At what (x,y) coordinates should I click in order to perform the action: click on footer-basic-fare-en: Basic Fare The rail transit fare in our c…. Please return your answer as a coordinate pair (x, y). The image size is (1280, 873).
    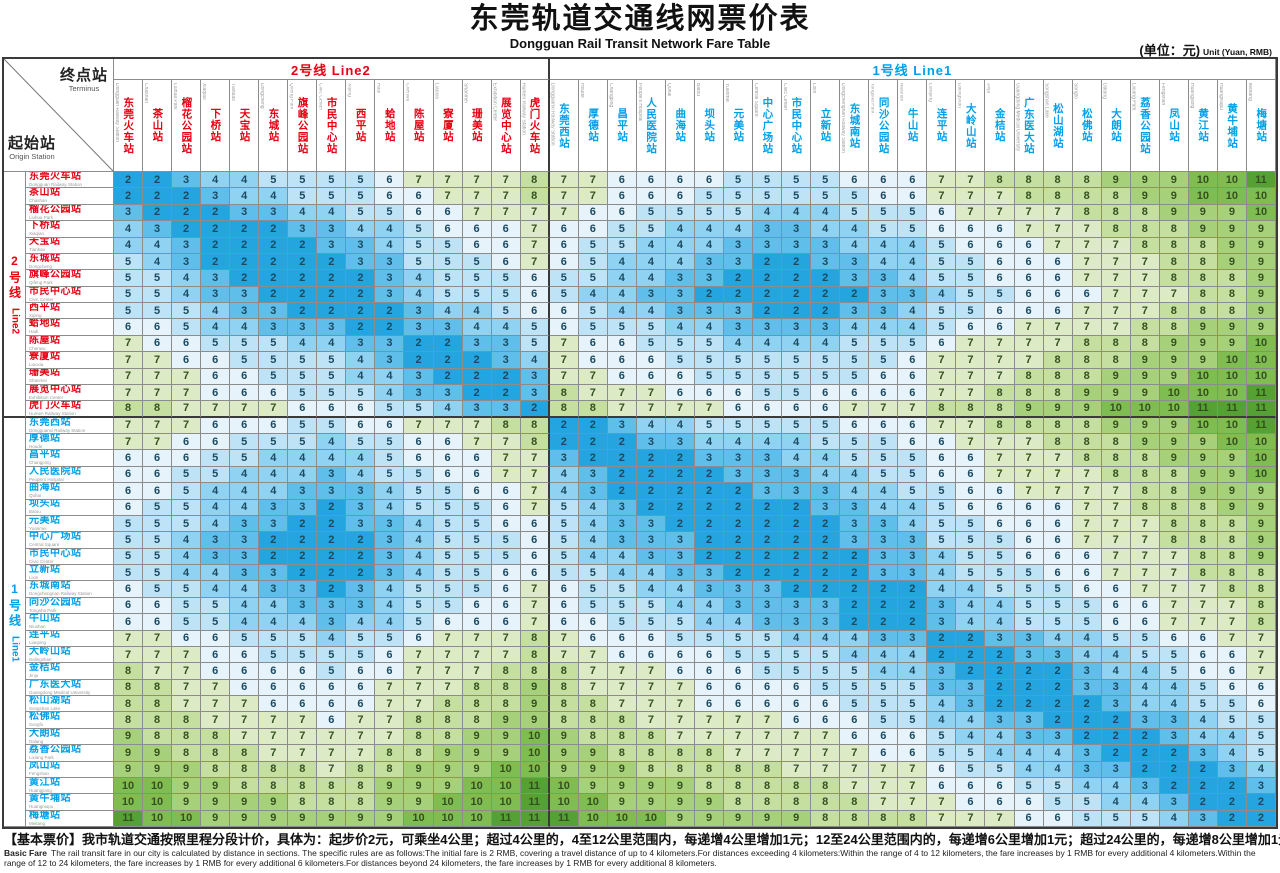
    Looking at the image, I should click on (640, 858).